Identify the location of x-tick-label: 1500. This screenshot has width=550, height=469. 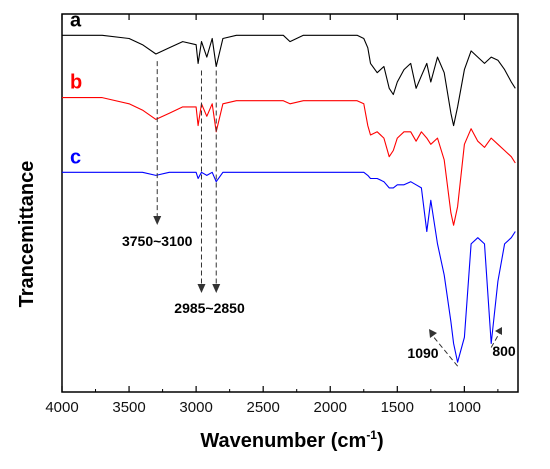
(397, 407).